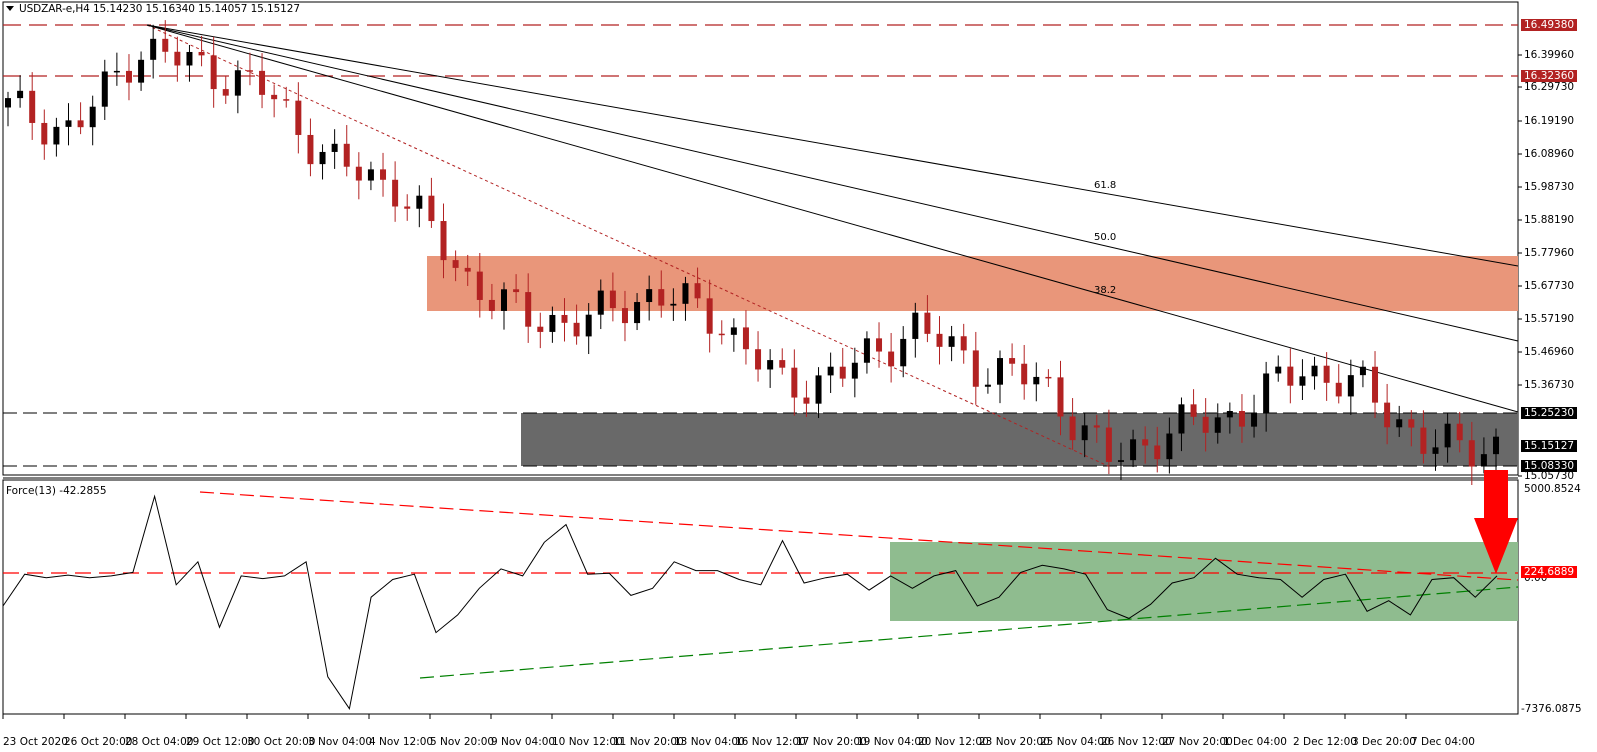 The height and width of the screenshot is (752, 1597). Describe the element at coordinates (1549, 286) in the screenshot. I see `price-tick: 15.67730` at that location.